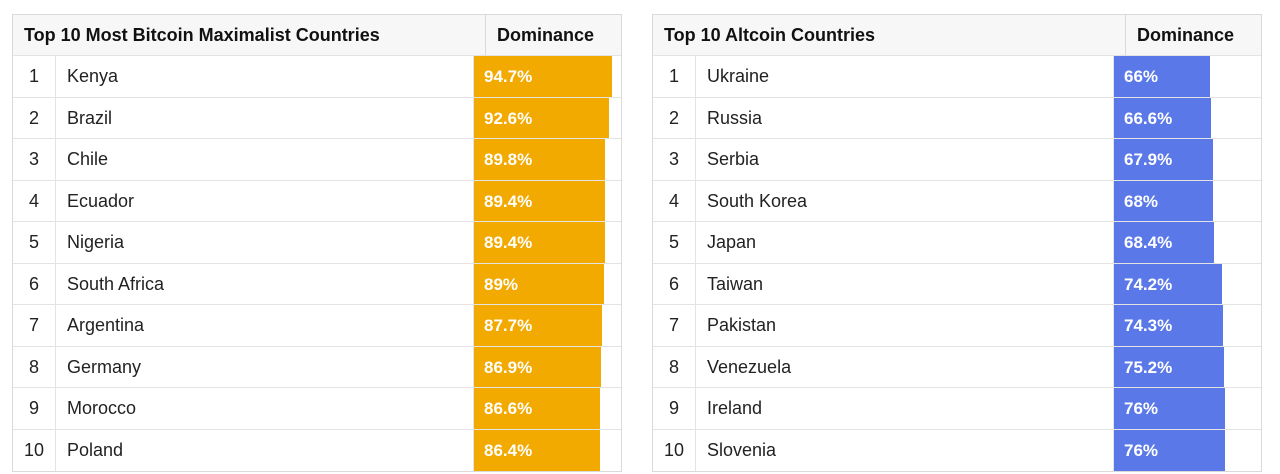 This screenshot has width=1280, height=474. I want to click on country-cell: Serbia, so click(905, 159).